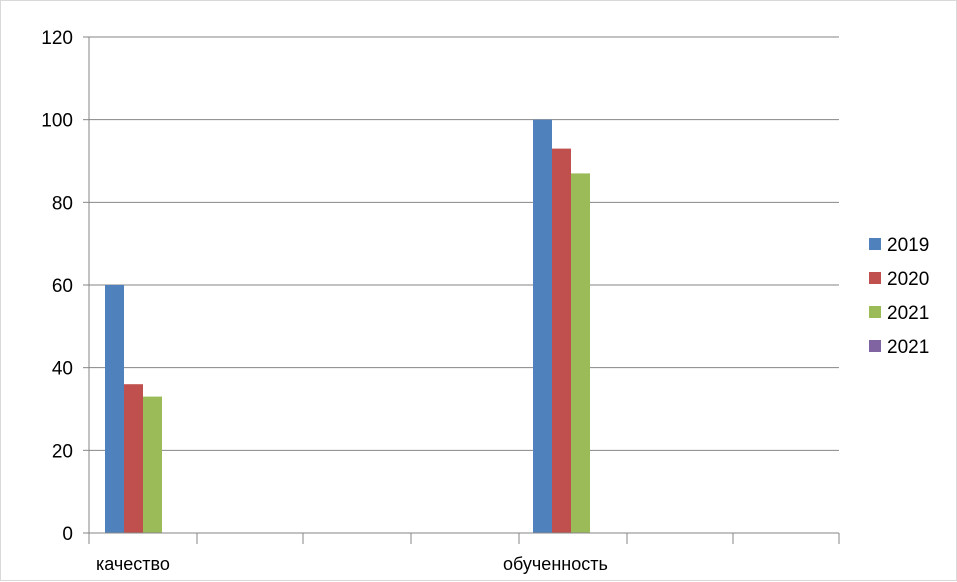 The height and width of the screenshot is (582, 957). Describe the element at coordinates (542, 326) in the screenshot. I see `bar-обученность-2019` at that location.